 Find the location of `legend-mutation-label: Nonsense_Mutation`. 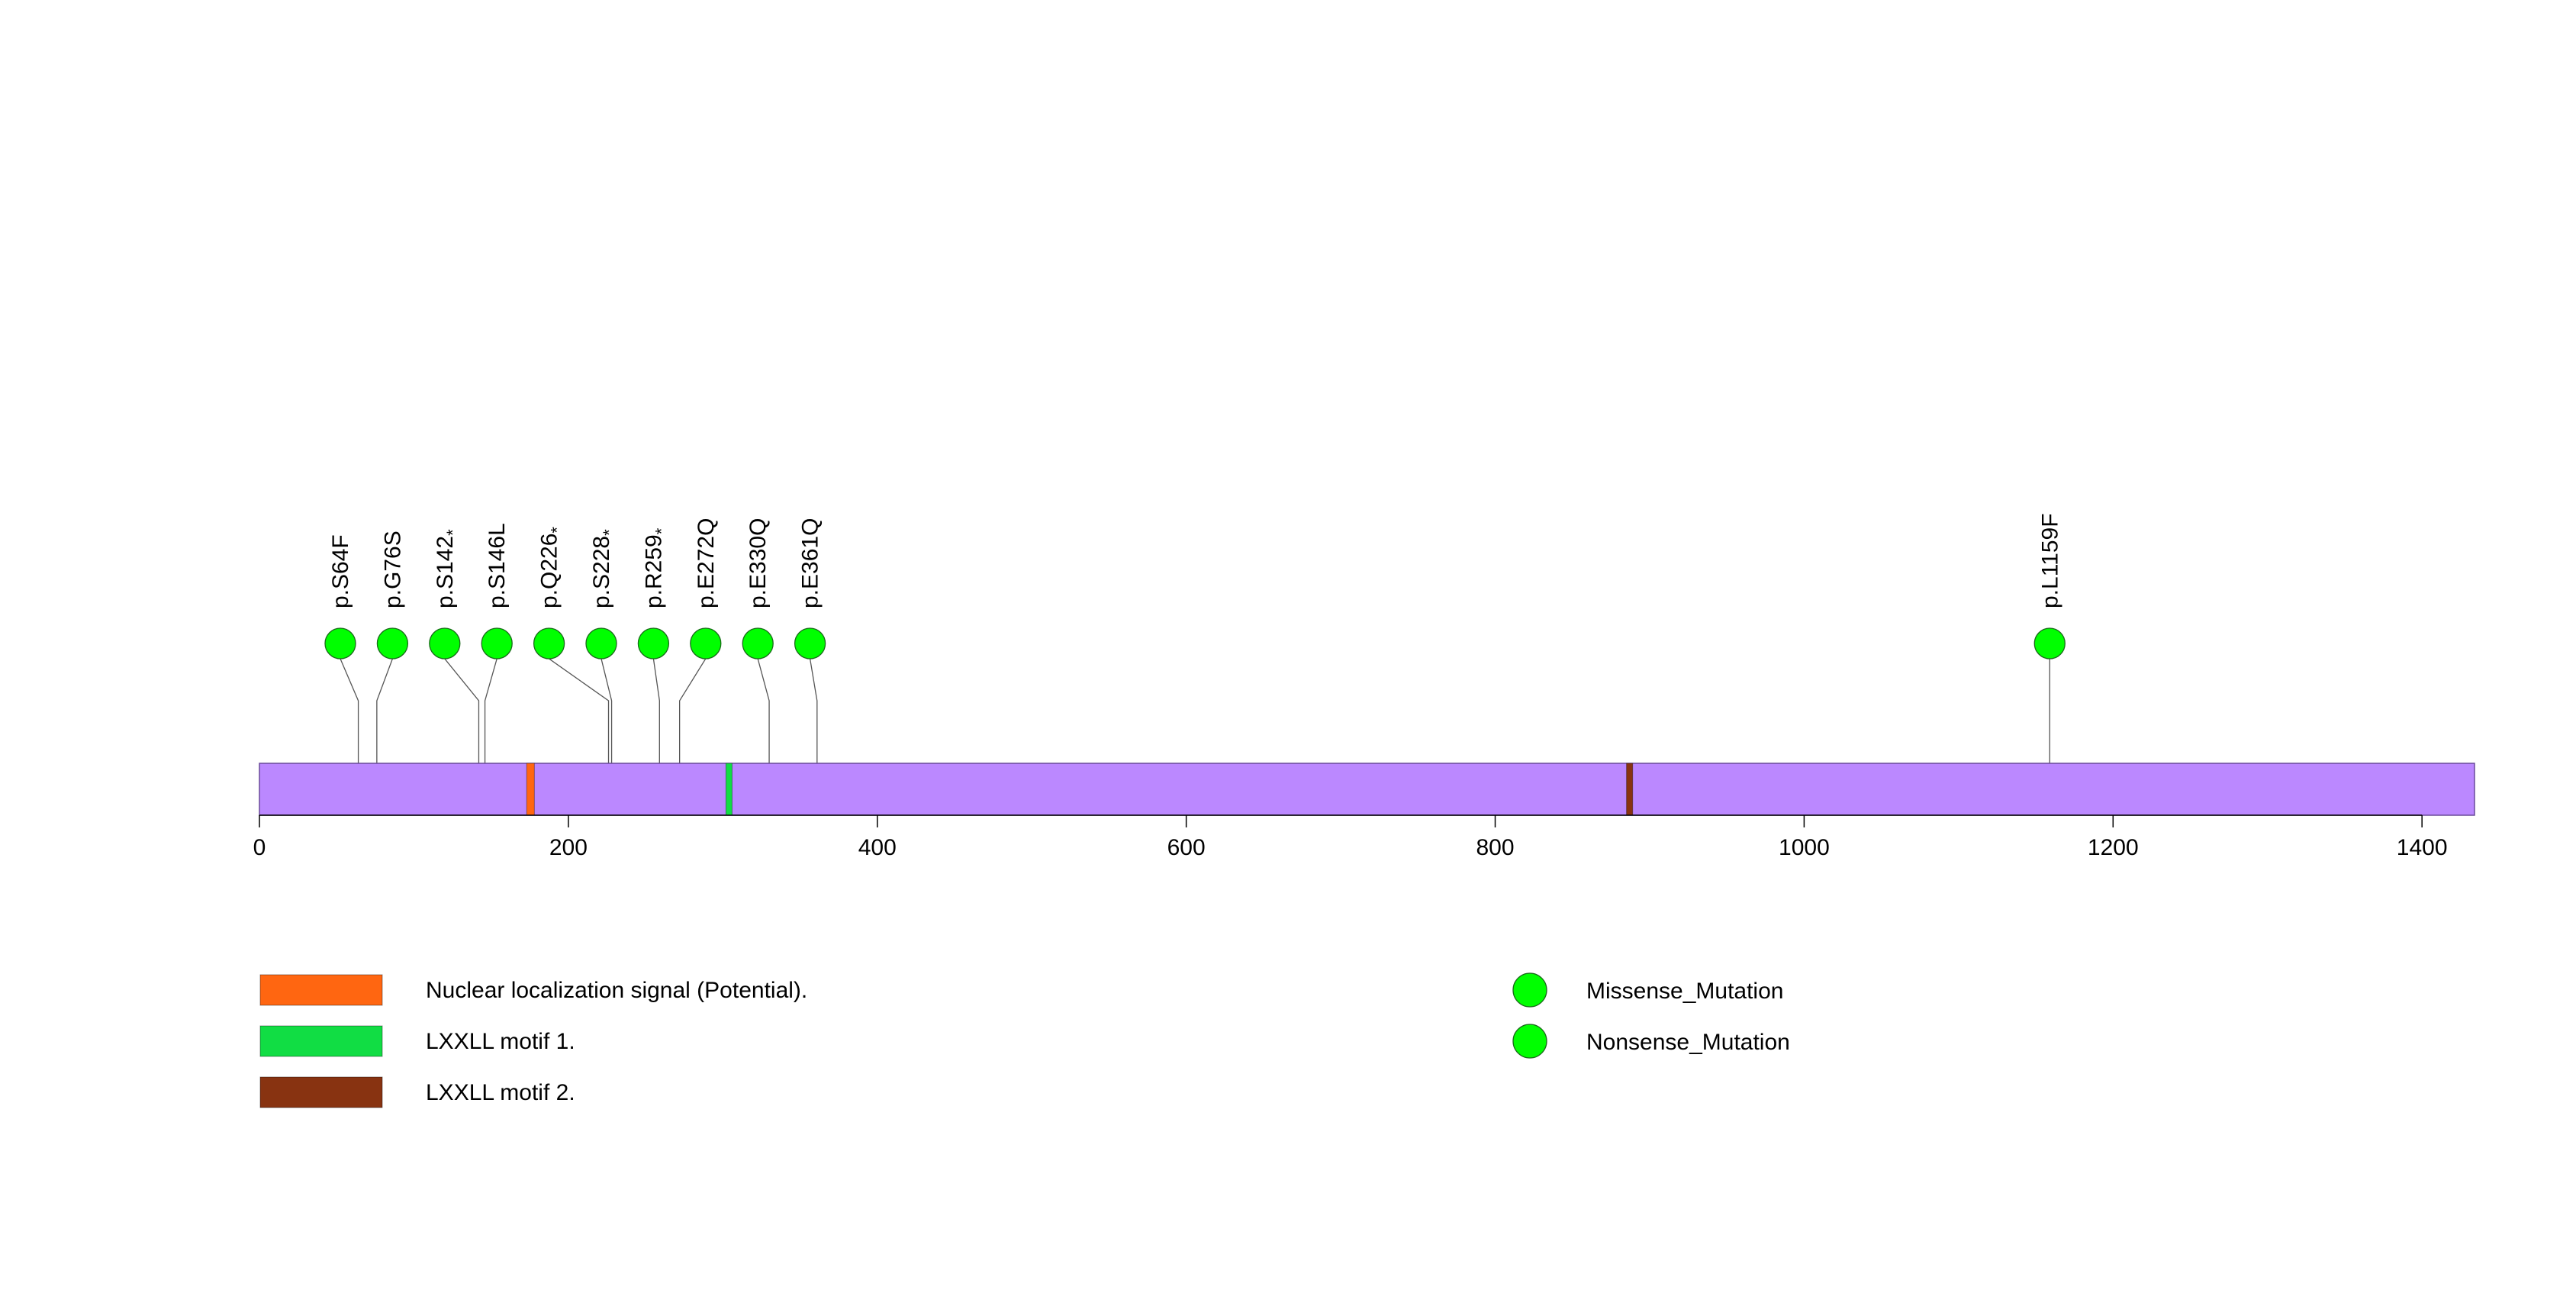

legend-mutation-label: Nonsense_Mutation is located at coordinates (1688, 1043).